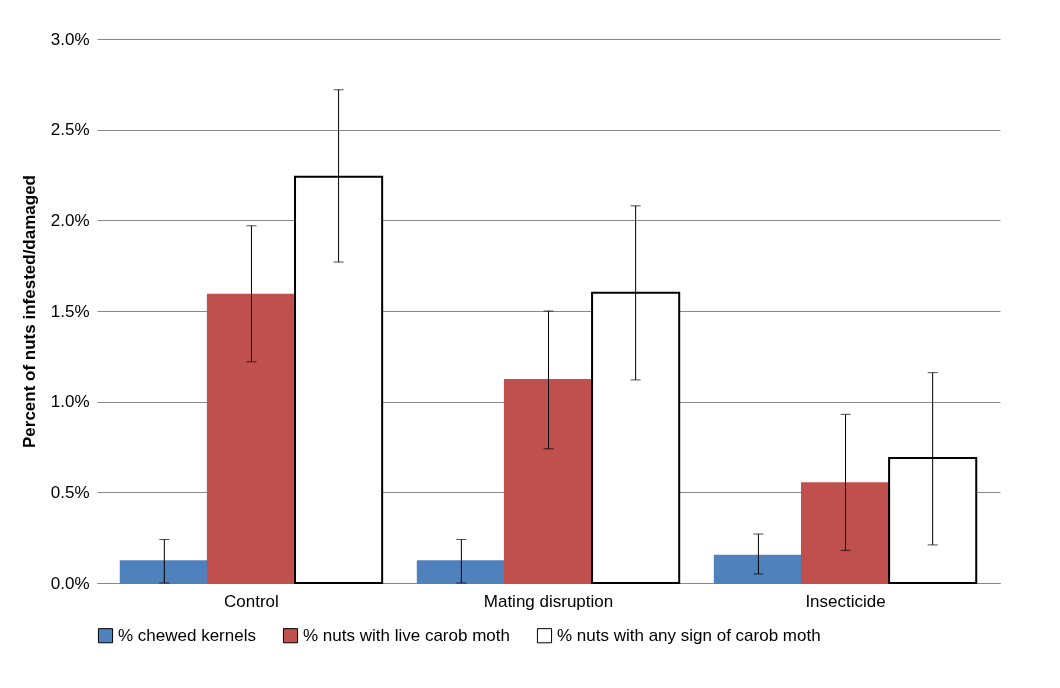 This screenshot has height=688, width=1060. I want to click on y-tick-label: 3.0%, so click(70, 39).